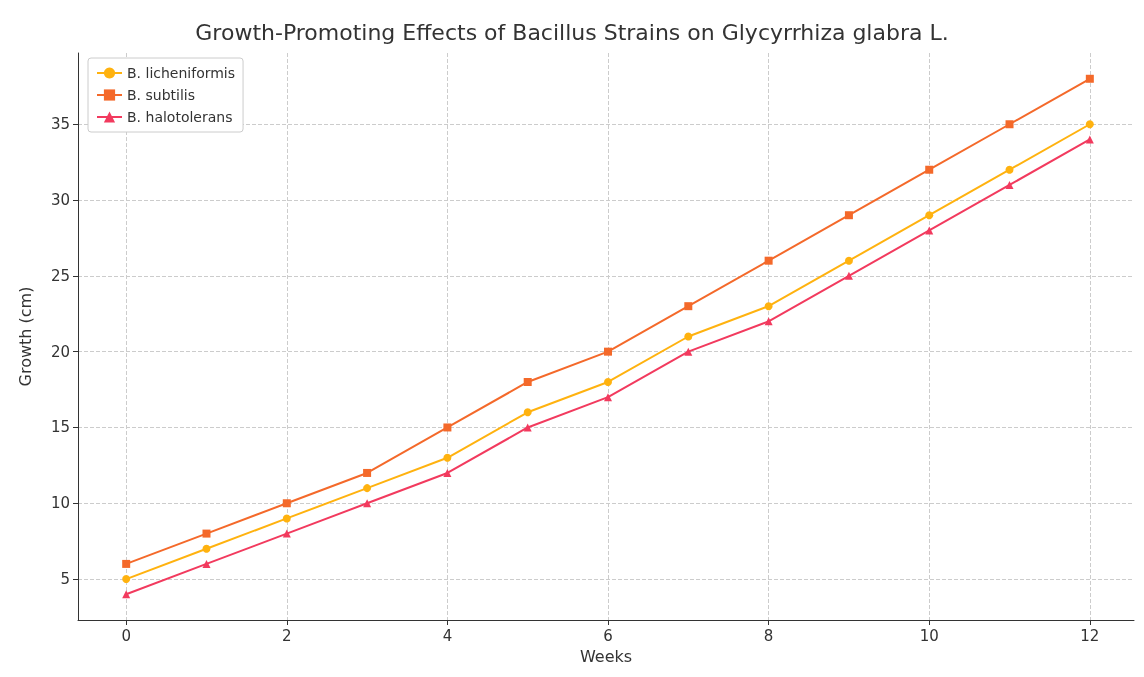 This screenshot has height=677, width=1144. I want to click on y-tick-label: 5, so click(65, 579).